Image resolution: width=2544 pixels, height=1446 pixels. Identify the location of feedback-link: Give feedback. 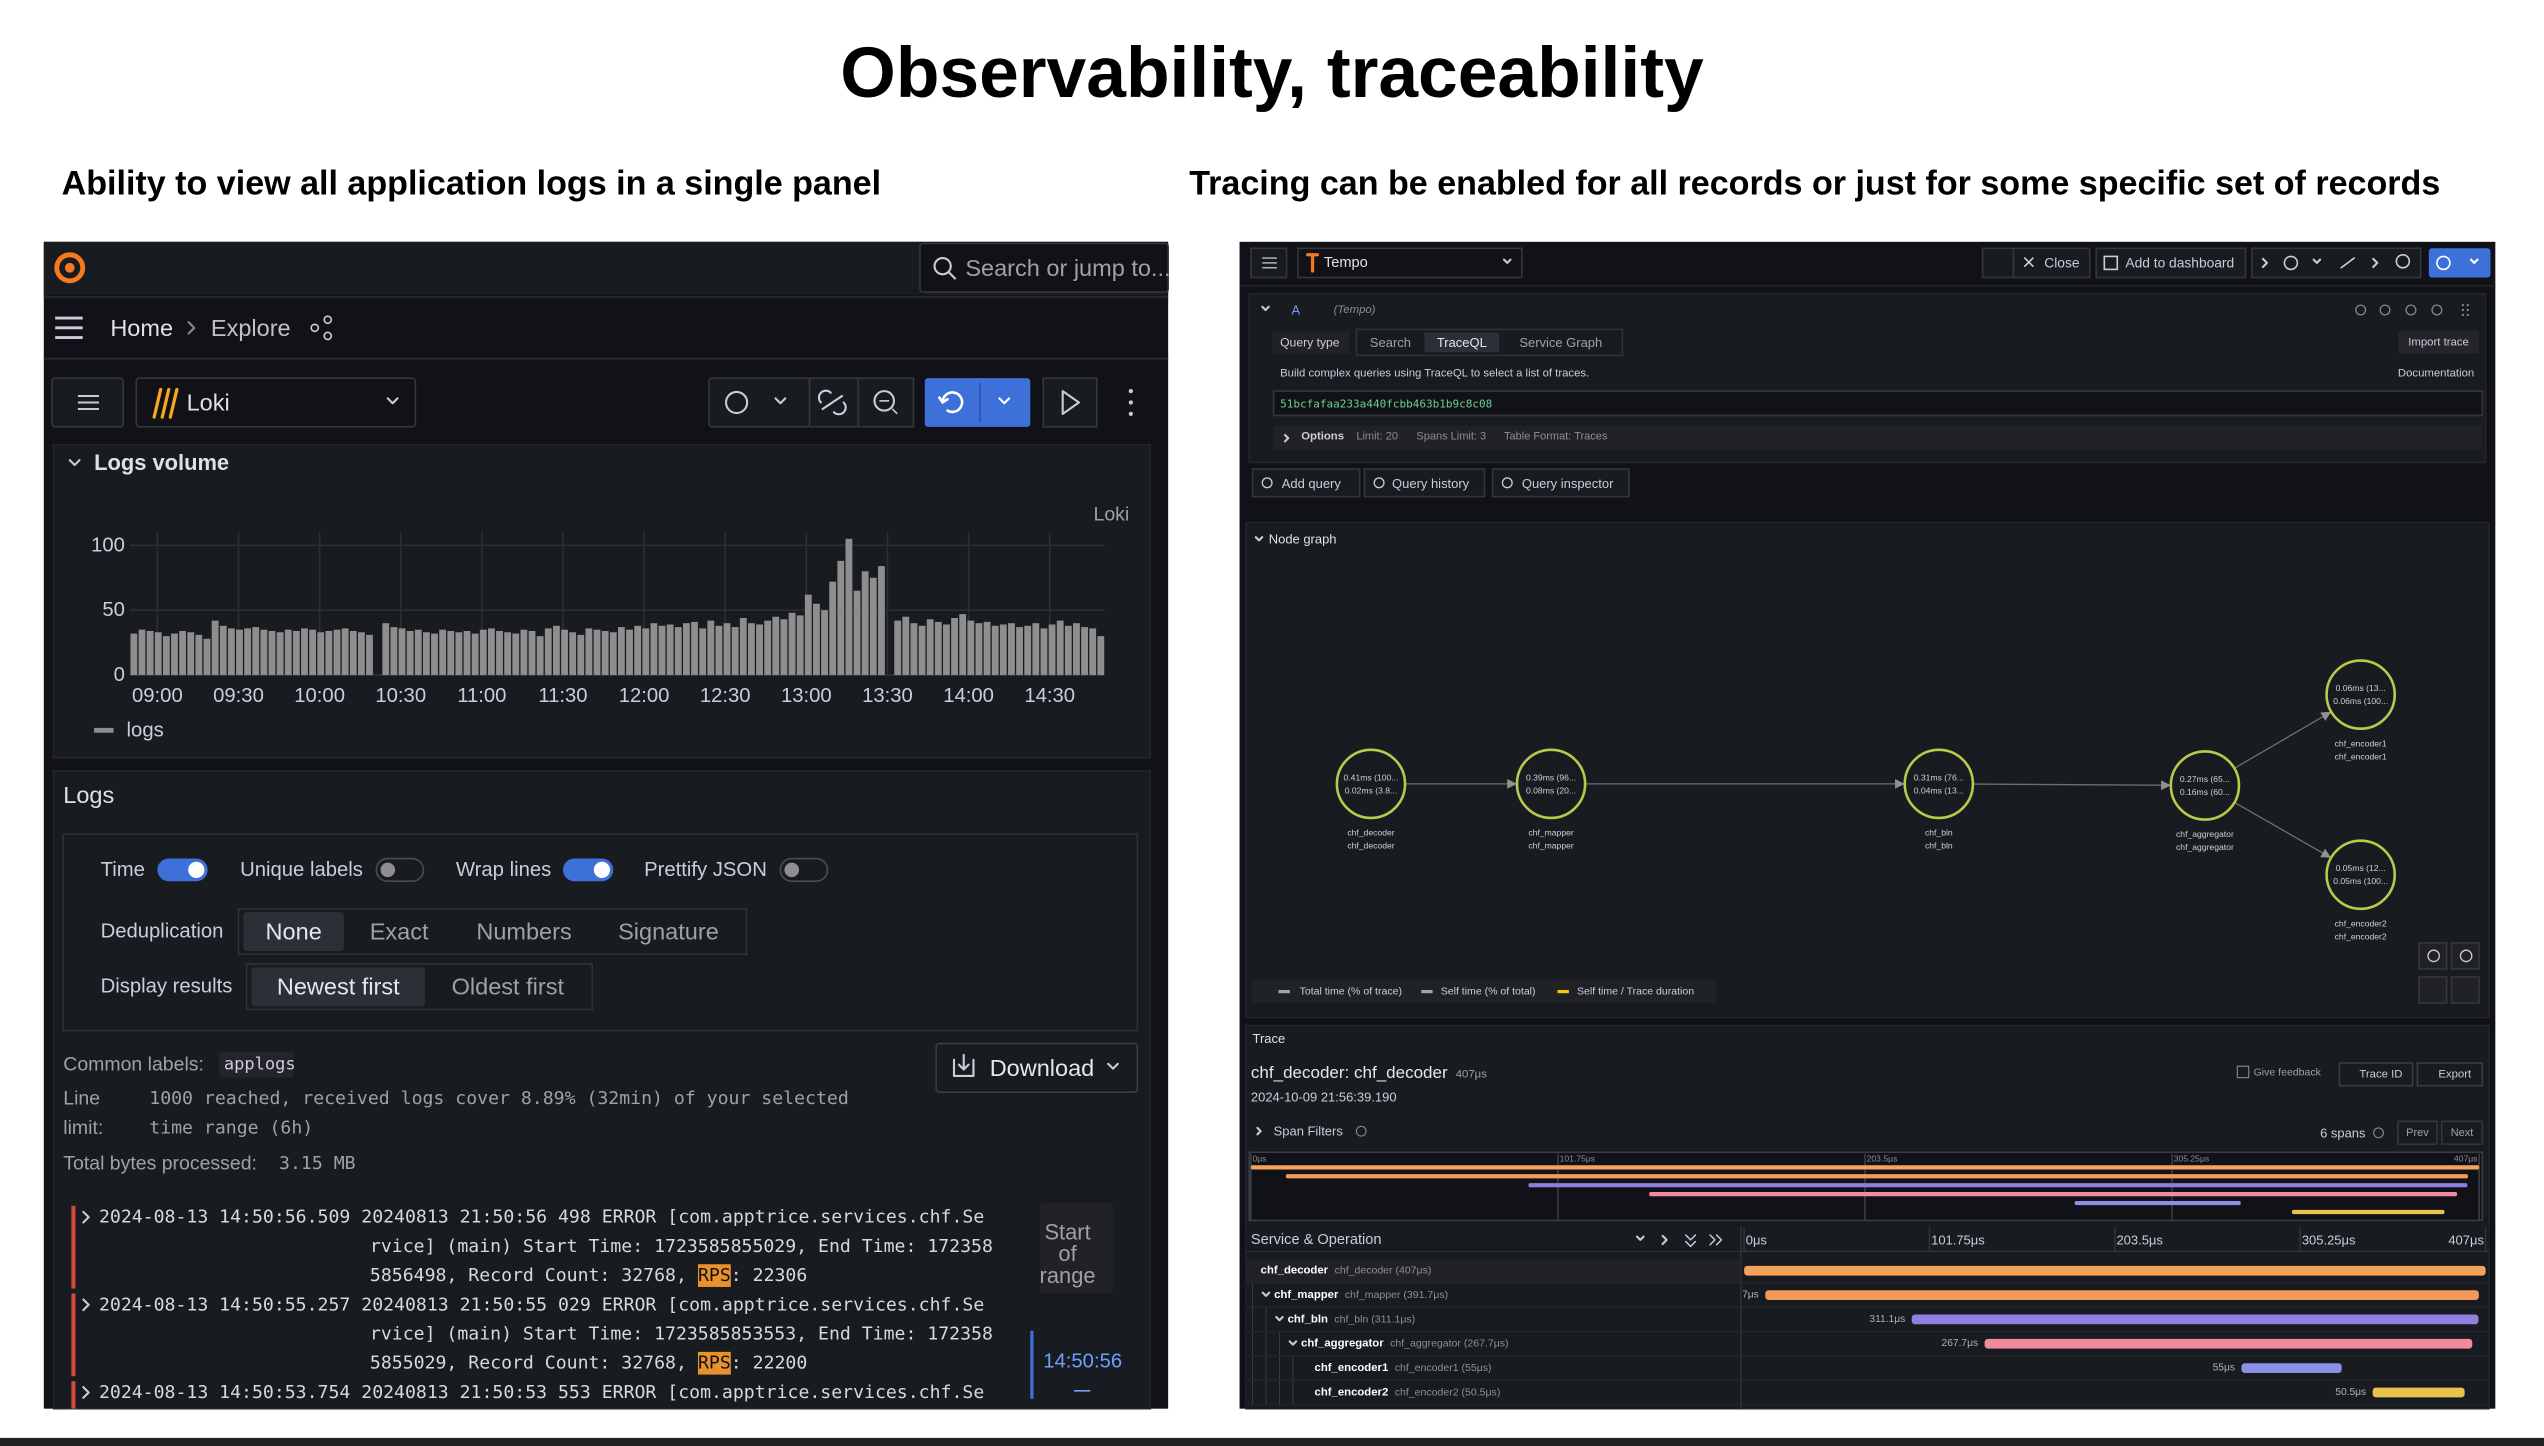
(2288, 1073).